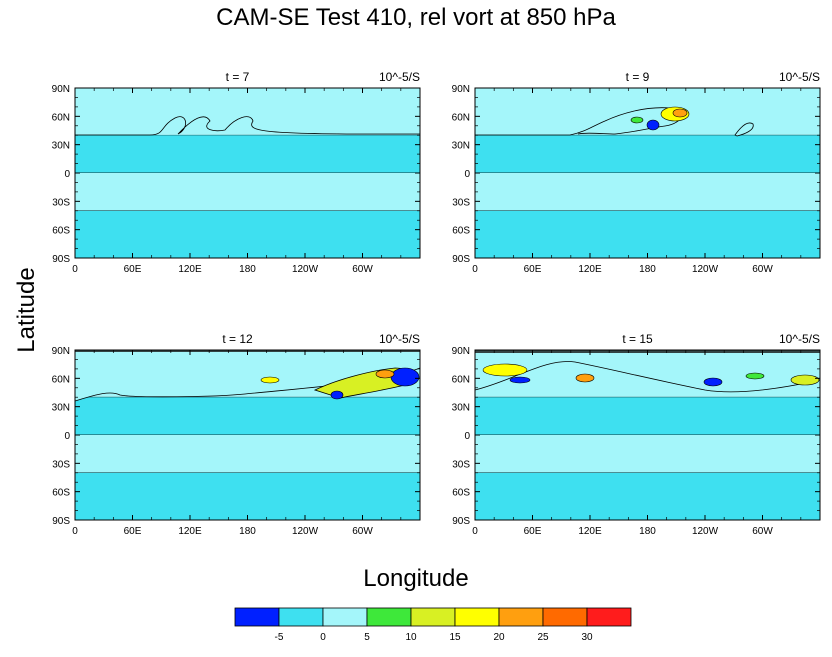 This screenshot has width=832, height=657. I want to click on panel-time-label: t = 12, so click(237, 339).